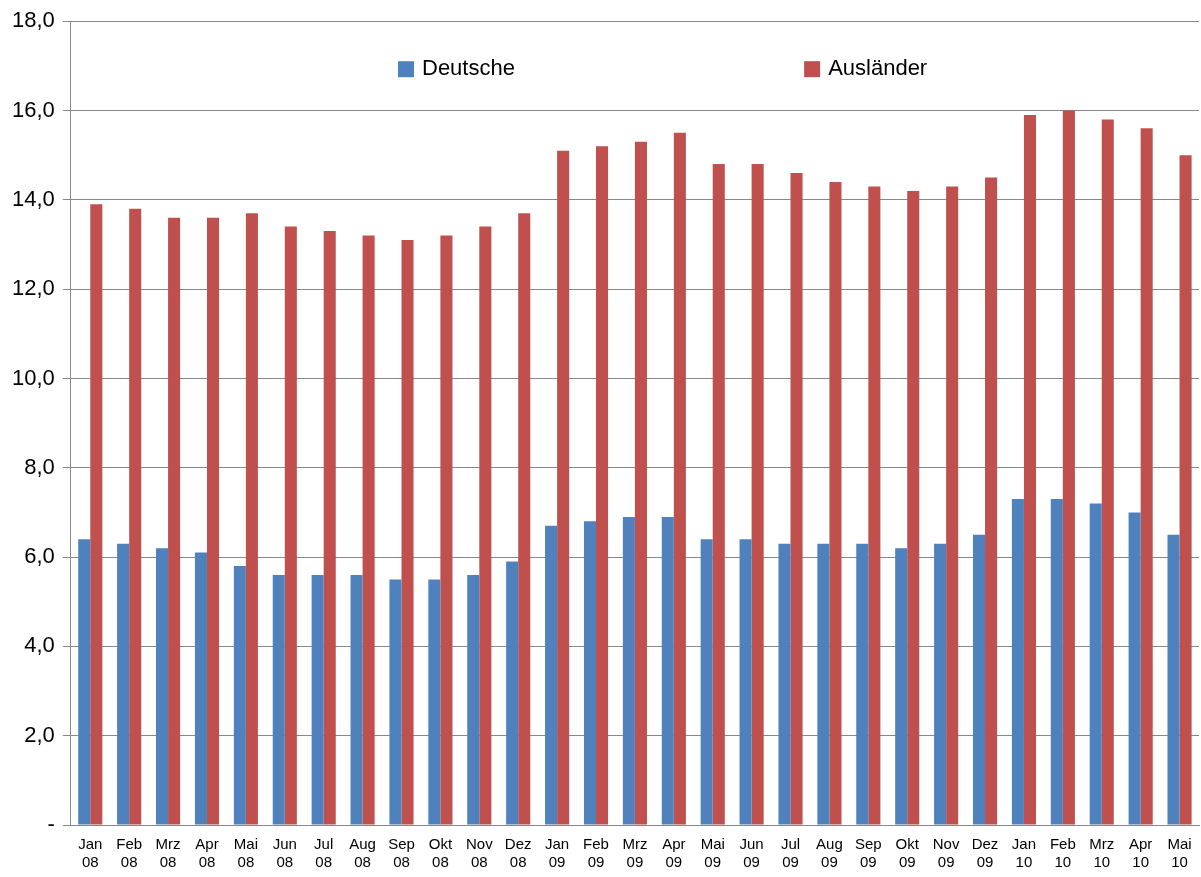 This screenshot has width=1201, height=877. I want to click on x-tick-label: Mrz 08, so click(168, 853).